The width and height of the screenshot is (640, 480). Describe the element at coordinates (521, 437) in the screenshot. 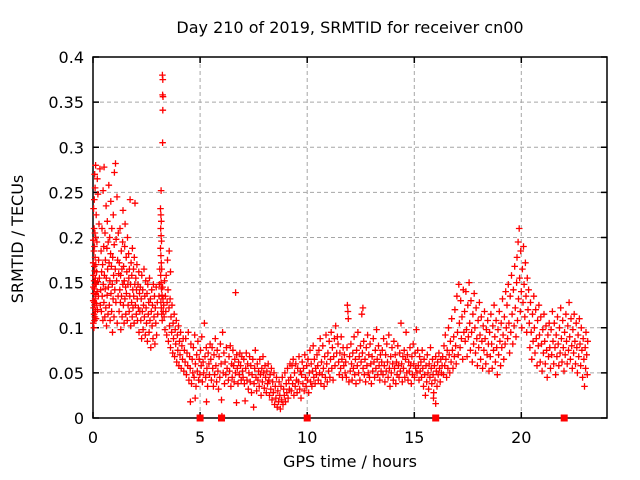

I see `x-tick-label: 20` at that location.